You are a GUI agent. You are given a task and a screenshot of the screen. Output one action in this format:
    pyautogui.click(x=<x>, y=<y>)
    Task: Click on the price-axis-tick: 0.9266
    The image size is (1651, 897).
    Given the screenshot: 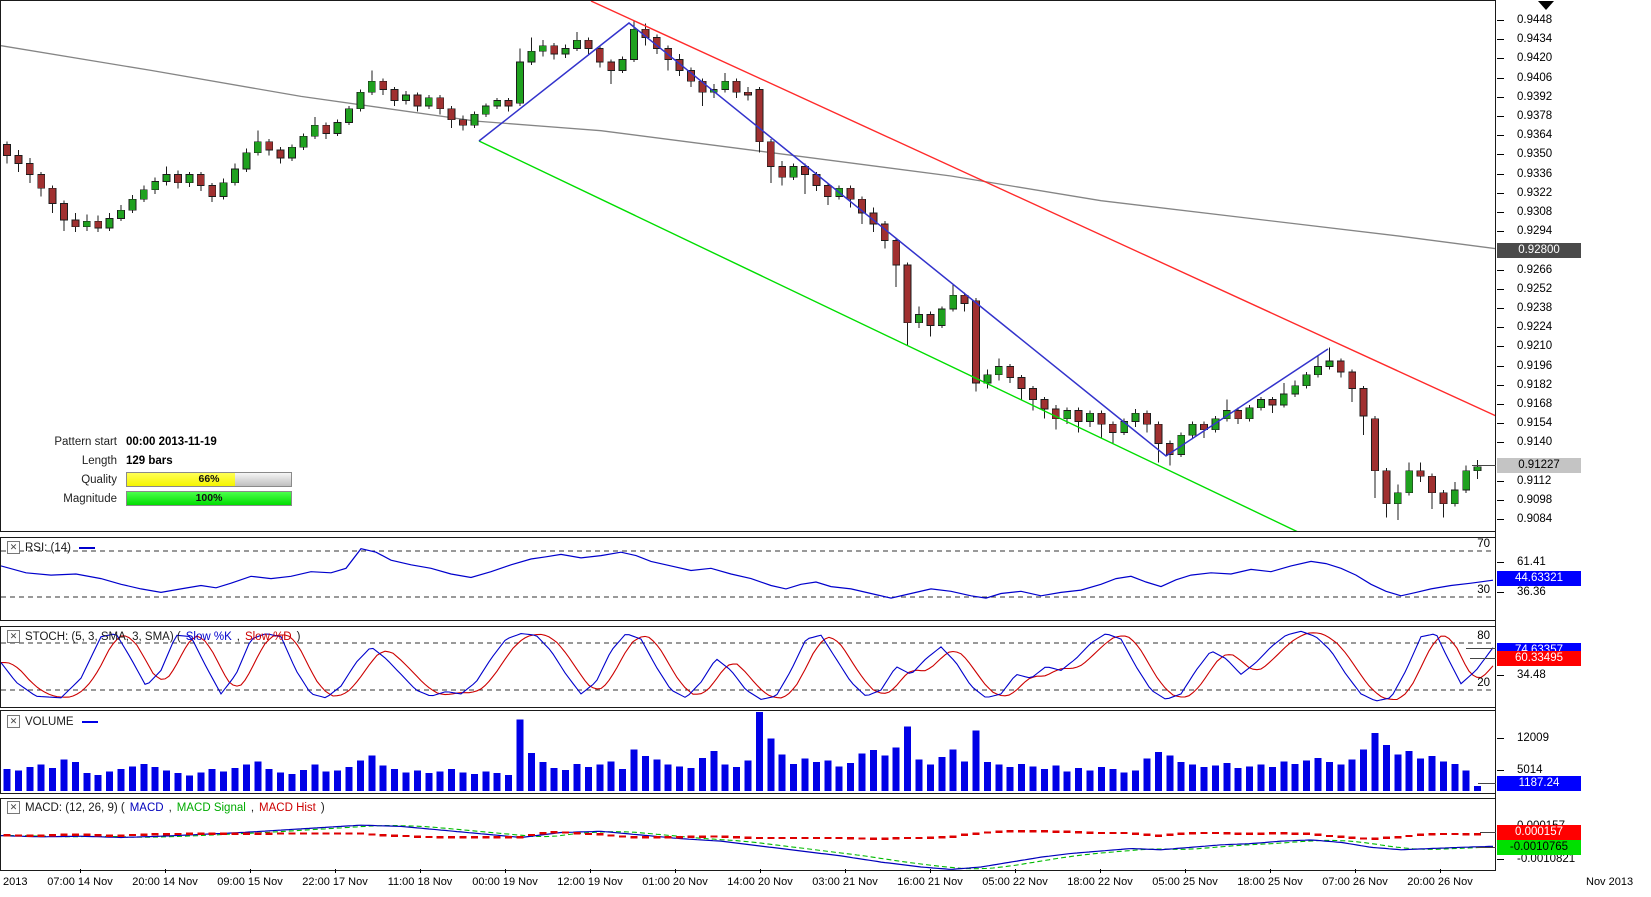 What is the action you would take?
    pyautogui.click(x=1524, y=270)
    